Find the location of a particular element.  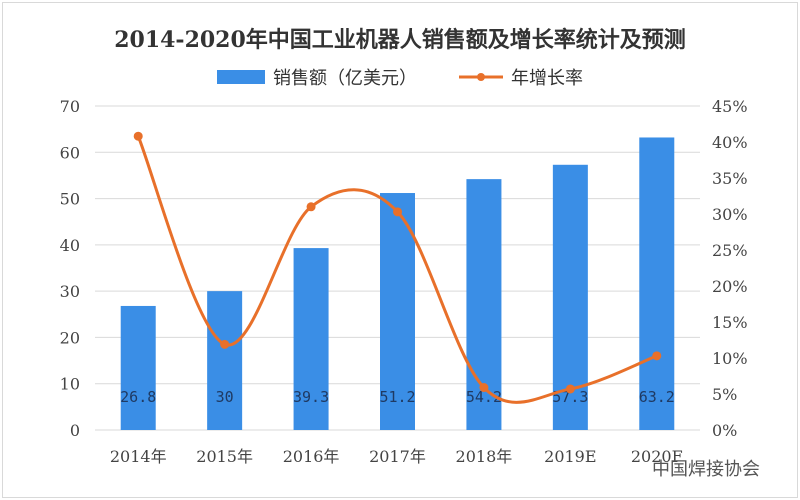

right-axis-tick: 40% is located at coordinates (730, 142).